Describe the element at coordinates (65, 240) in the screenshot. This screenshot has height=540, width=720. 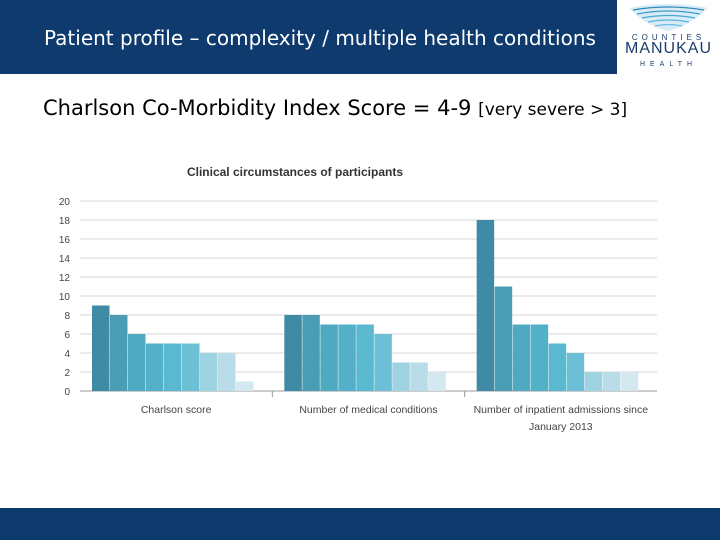
I see `y-tick-label: 16` at that location.